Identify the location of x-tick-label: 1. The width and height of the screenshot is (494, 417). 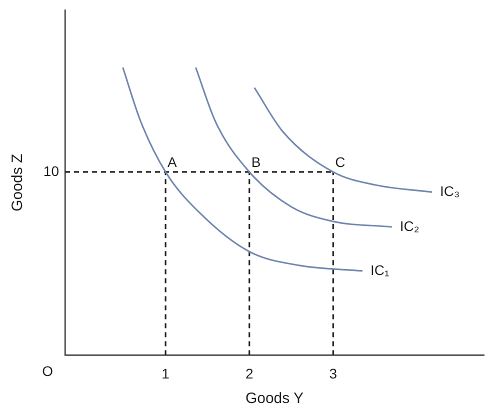
(166, 373).